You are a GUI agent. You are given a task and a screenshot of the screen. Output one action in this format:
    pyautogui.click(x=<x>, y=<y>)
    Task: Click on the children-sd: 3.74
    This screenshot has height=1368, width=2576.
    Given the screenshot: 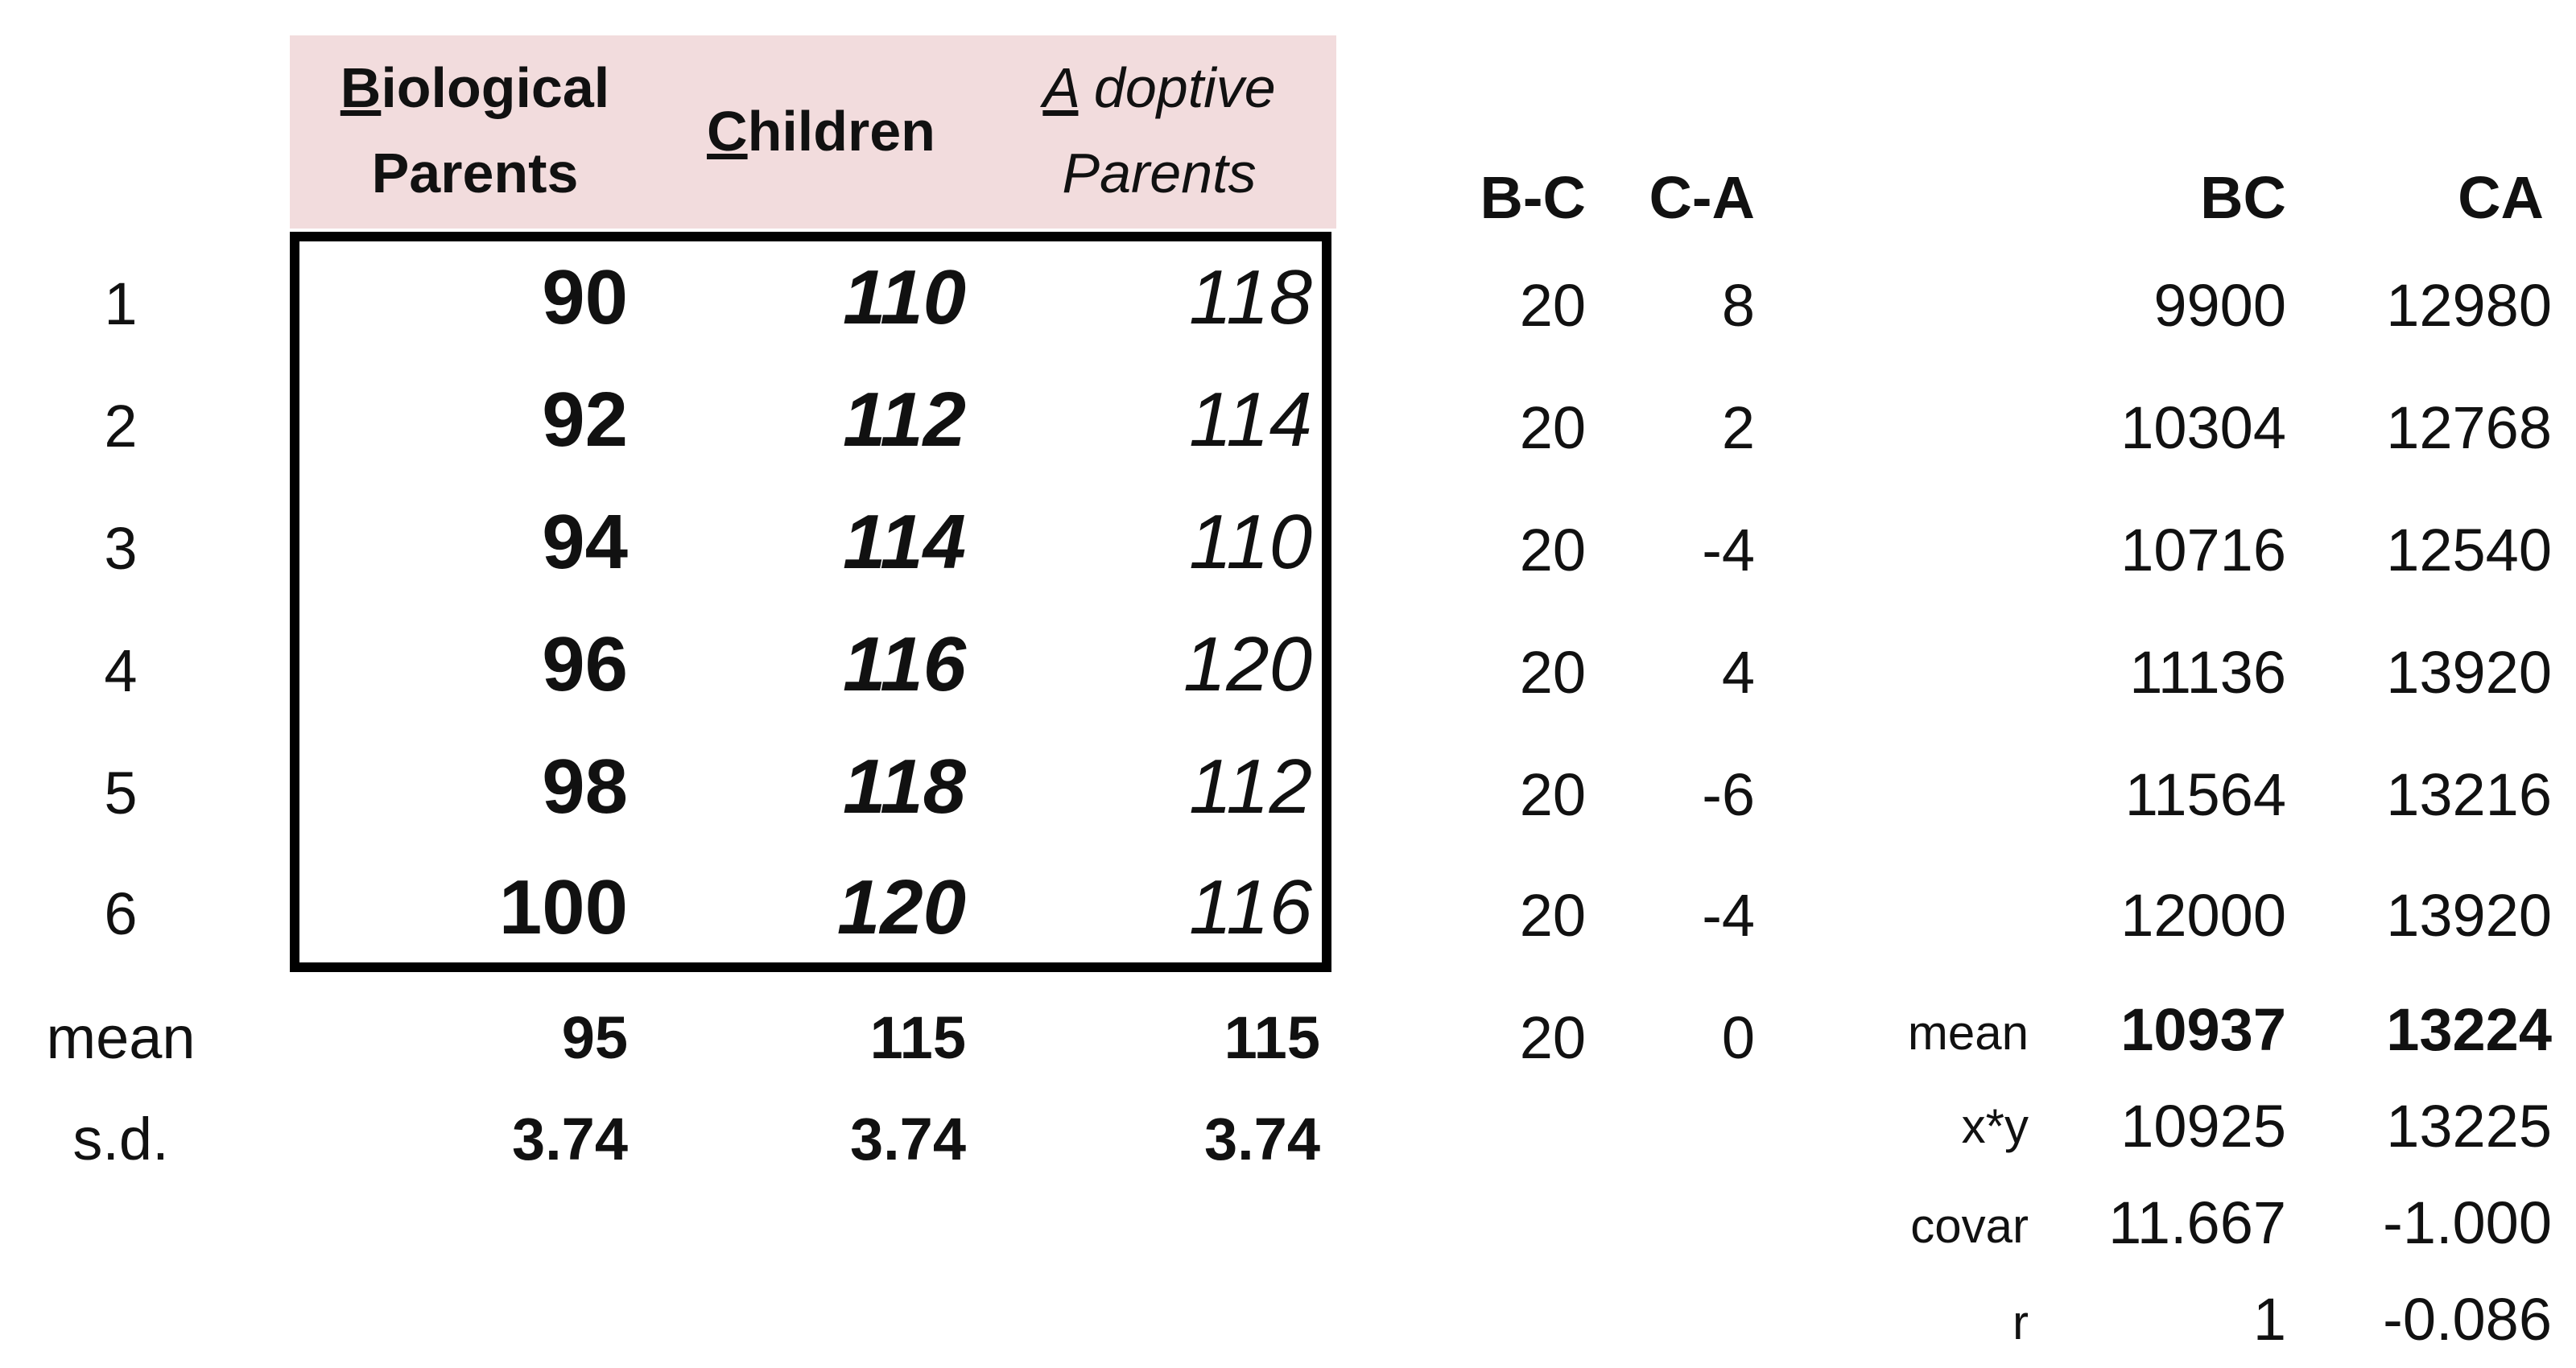 What is the action you would take?
    pyautogui.click(x=907, y=1139)
    